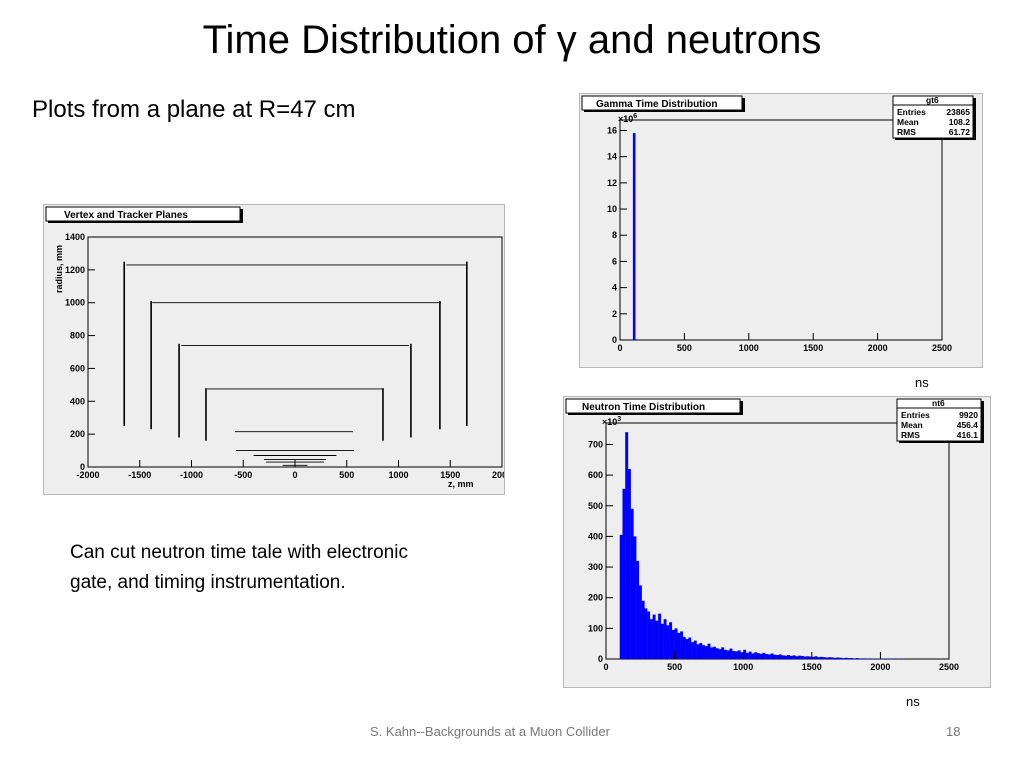 This screenshot has width=1024, height=768. Describe the element at coordinates (77, 336) in the screenshot. I see `vtx-ytick-label: 800` at that location.